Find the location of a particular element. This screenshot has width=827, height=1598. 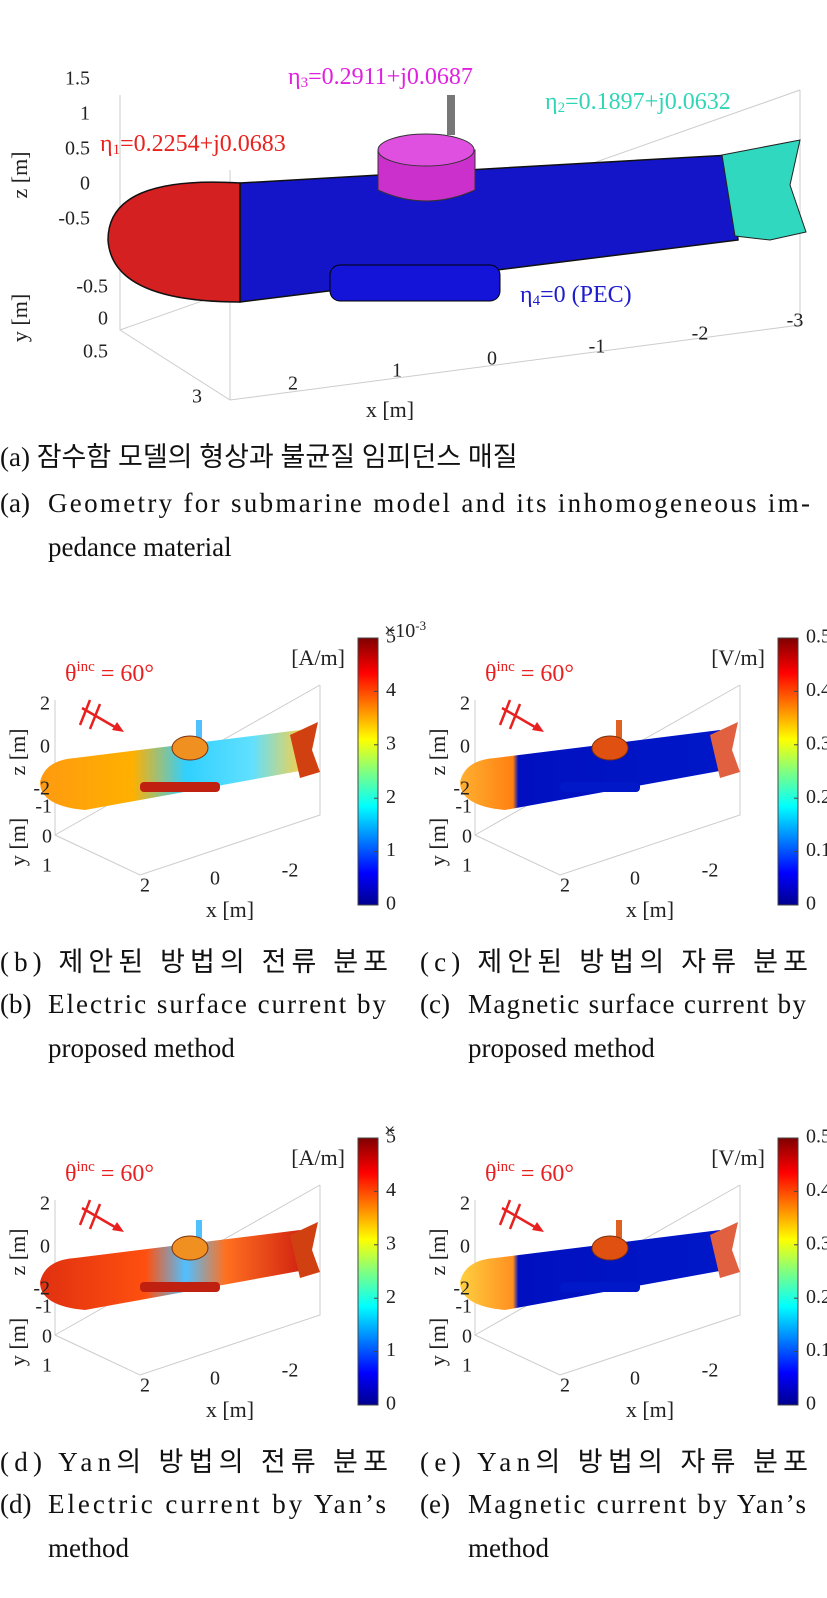

base: × is located at coordinates (389, 1131).